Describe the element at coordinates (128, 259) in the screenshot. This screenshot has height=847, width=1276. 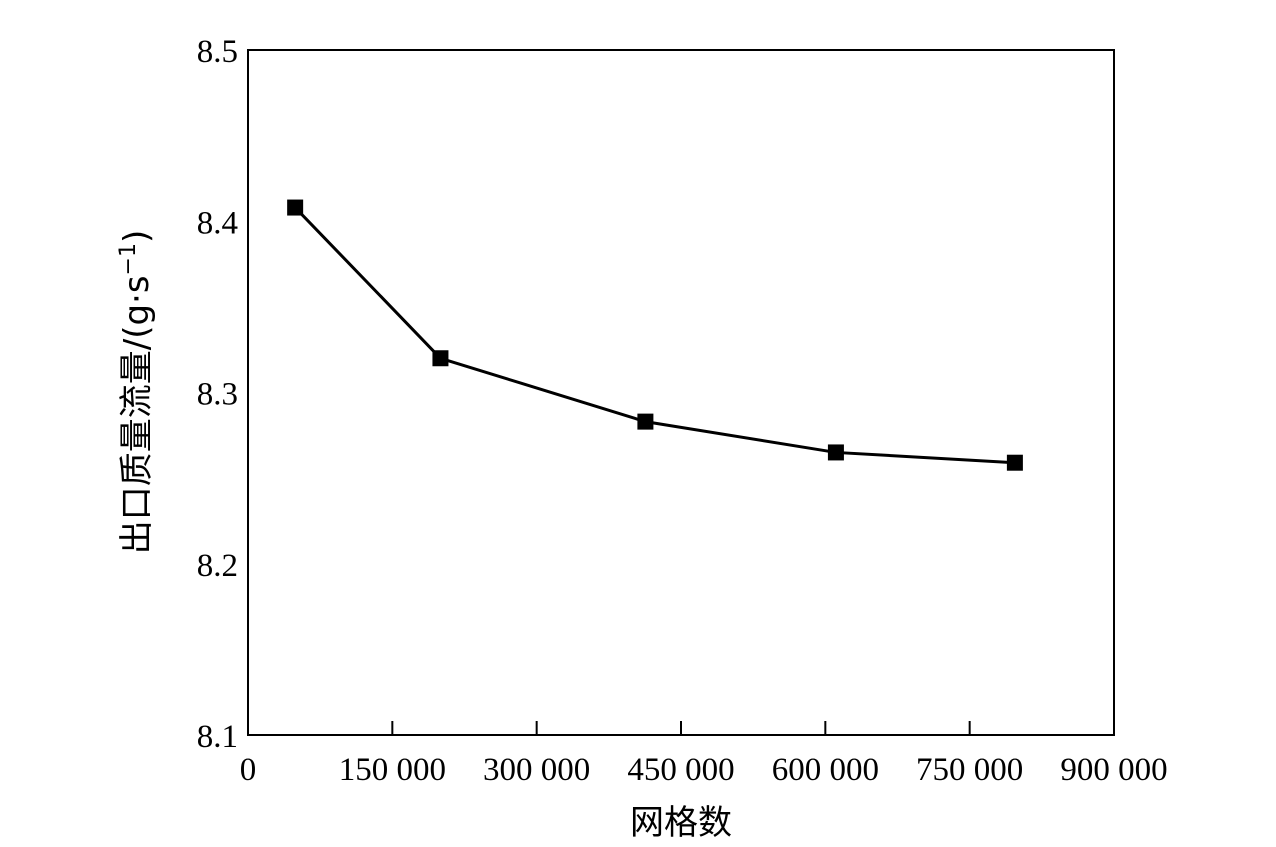
I see `y-axis-title-superscript: −1` at that location.